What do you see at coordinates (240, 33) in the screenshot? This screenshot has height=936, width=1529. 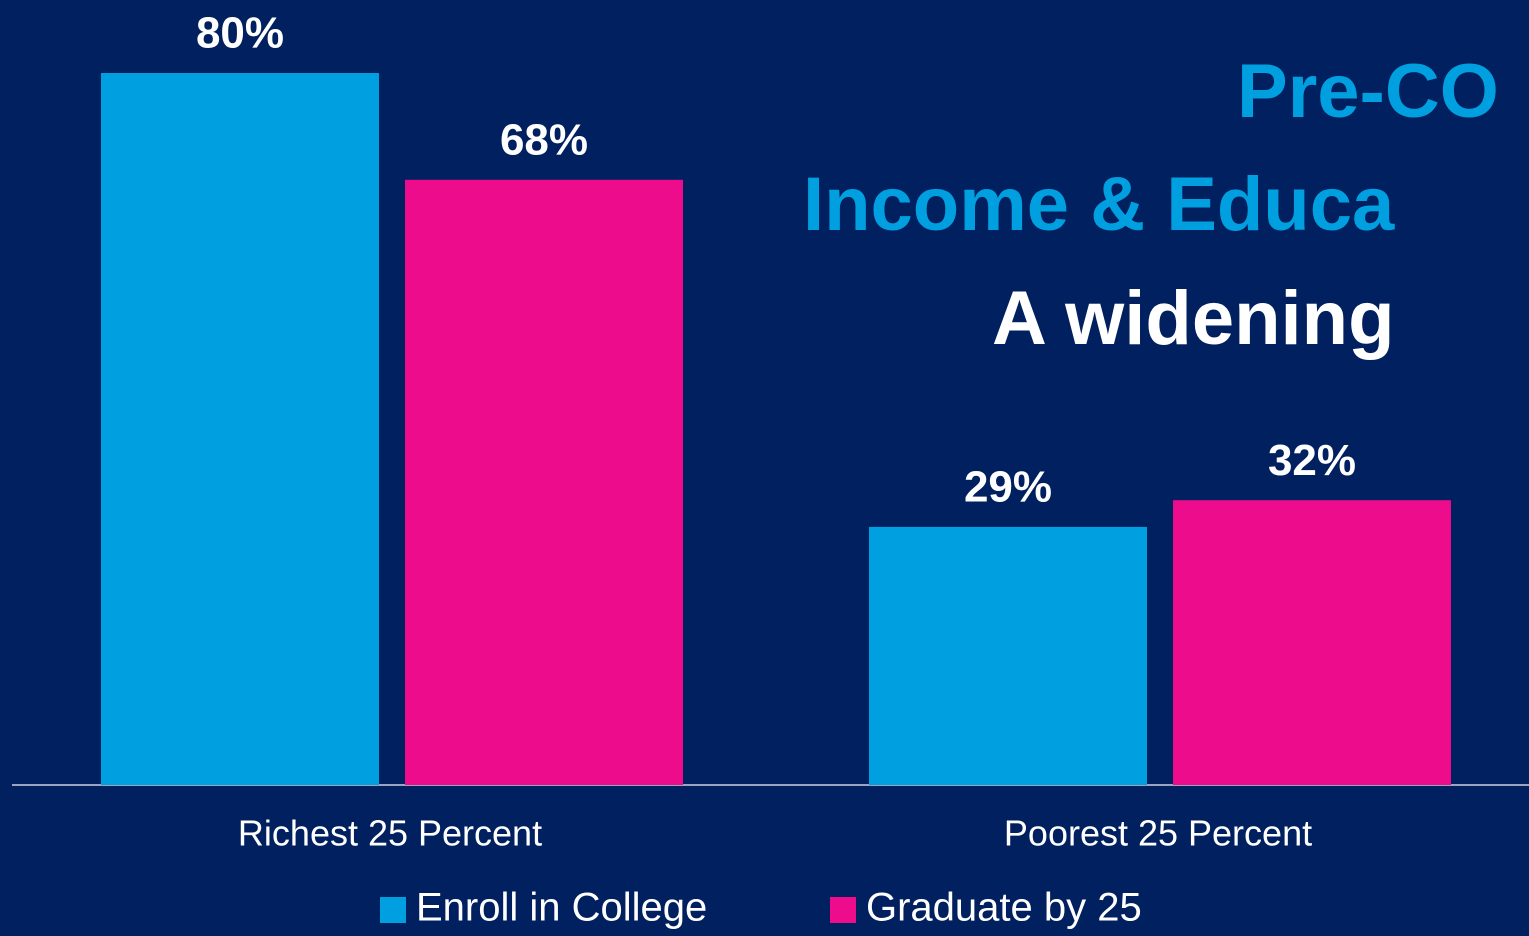 I see `data-label: 80%` at bounding box center [240, 33].